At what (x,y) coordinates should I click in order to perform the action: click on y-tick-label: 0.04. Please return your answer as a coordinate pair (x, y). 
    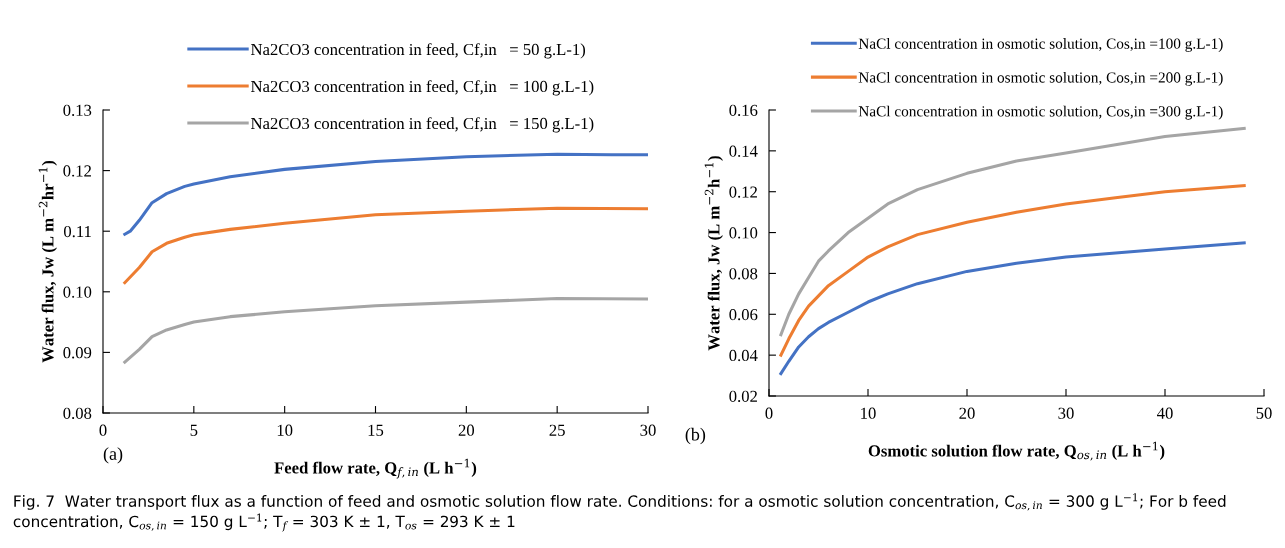
    Looking at the image, I should click on (743, 355).